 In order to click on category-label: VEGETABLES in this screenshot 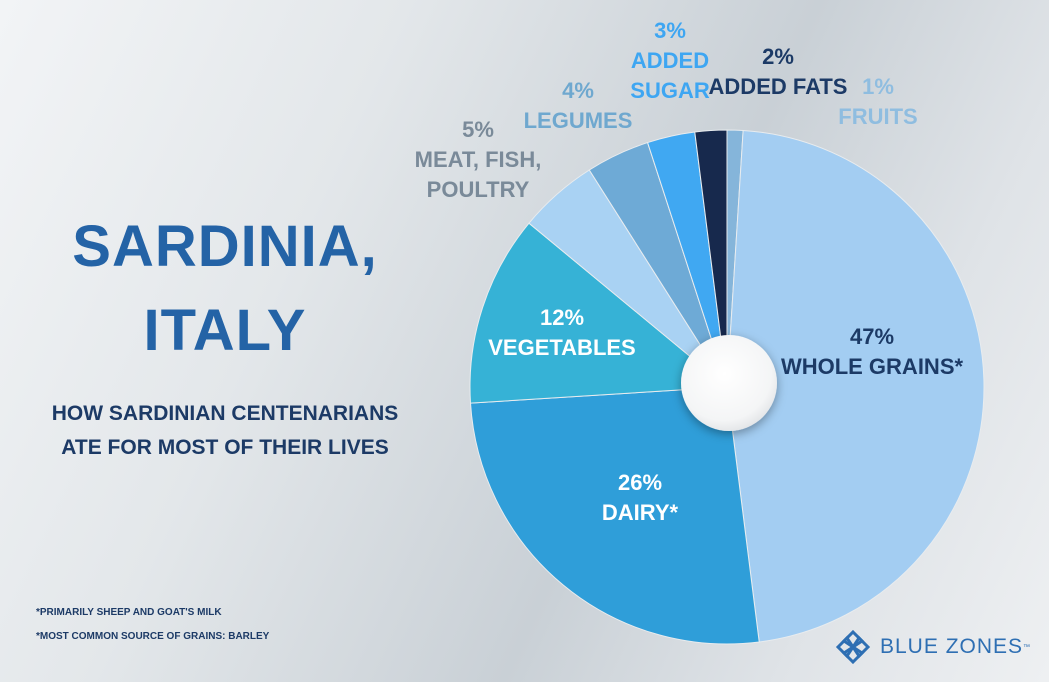, I will do `click(562, 347)`.